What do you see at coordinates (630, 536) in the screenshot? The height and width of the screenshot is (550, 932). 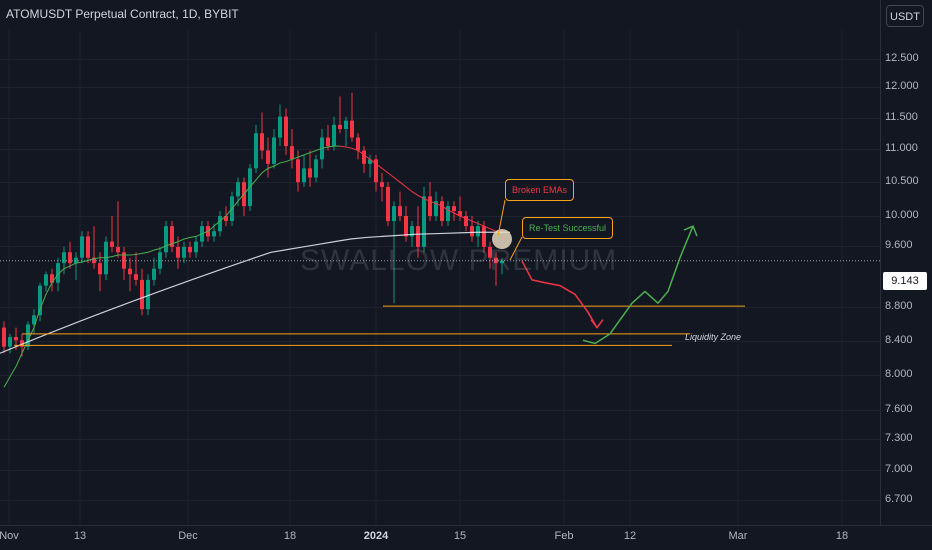 I see `x-tick-label: 12` at bounding box center [630, 536].